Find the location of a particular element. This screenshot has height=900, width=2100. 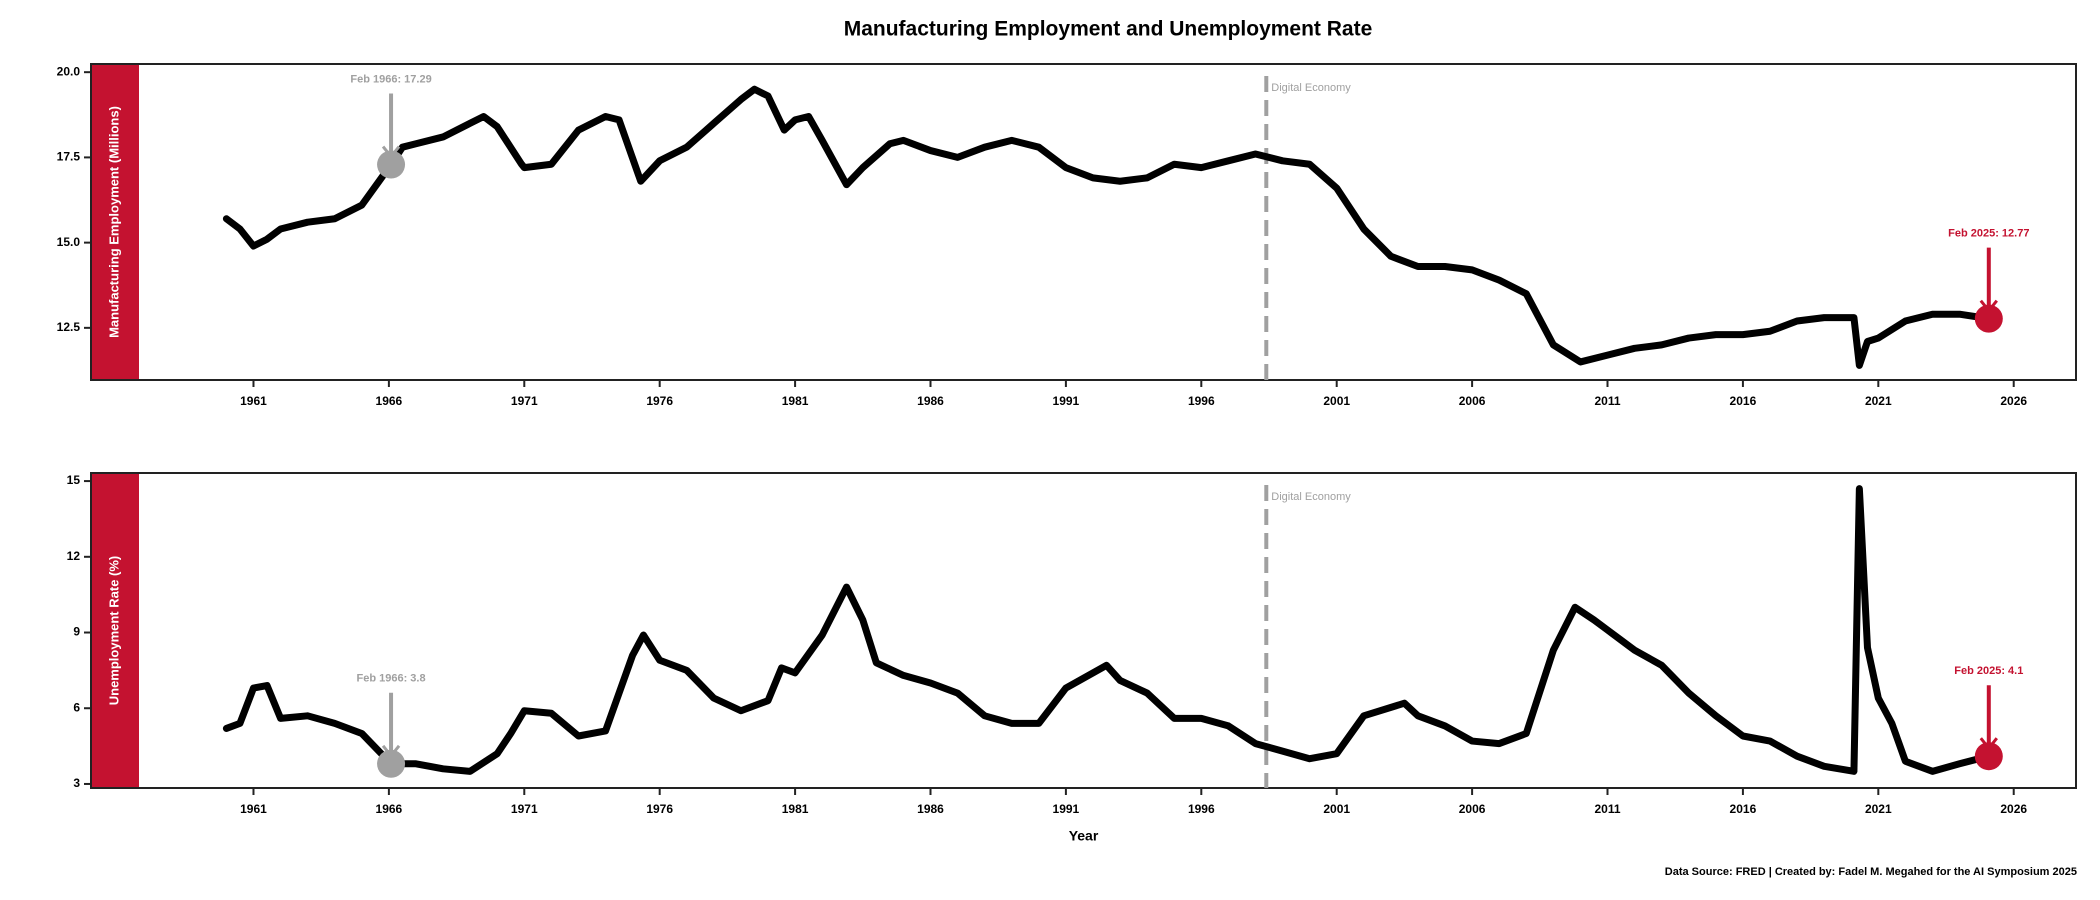

y-tick-label: 3 is located at coordinates (76, 783).